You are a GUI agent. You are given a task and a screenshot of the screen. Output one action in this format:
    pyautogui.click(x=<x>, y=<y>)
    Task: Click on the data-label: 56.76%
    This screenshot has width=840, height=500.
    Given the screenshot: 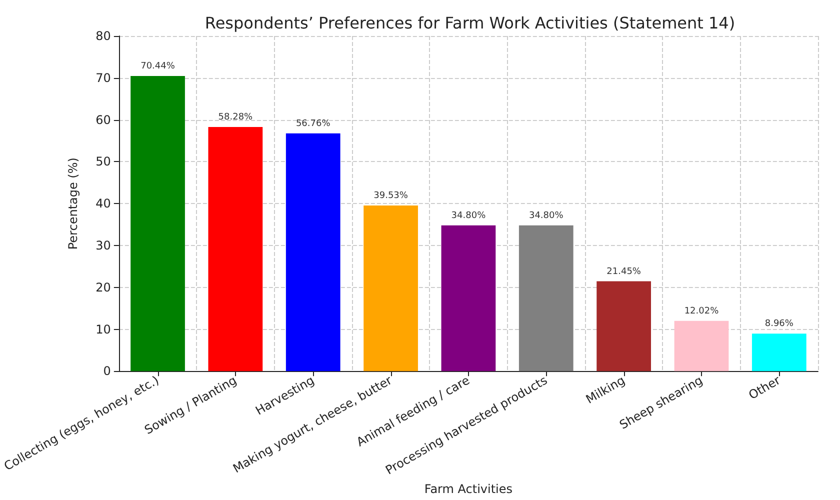 What is the action you would take?
    pyautogui.click(x=313, y=123)
    